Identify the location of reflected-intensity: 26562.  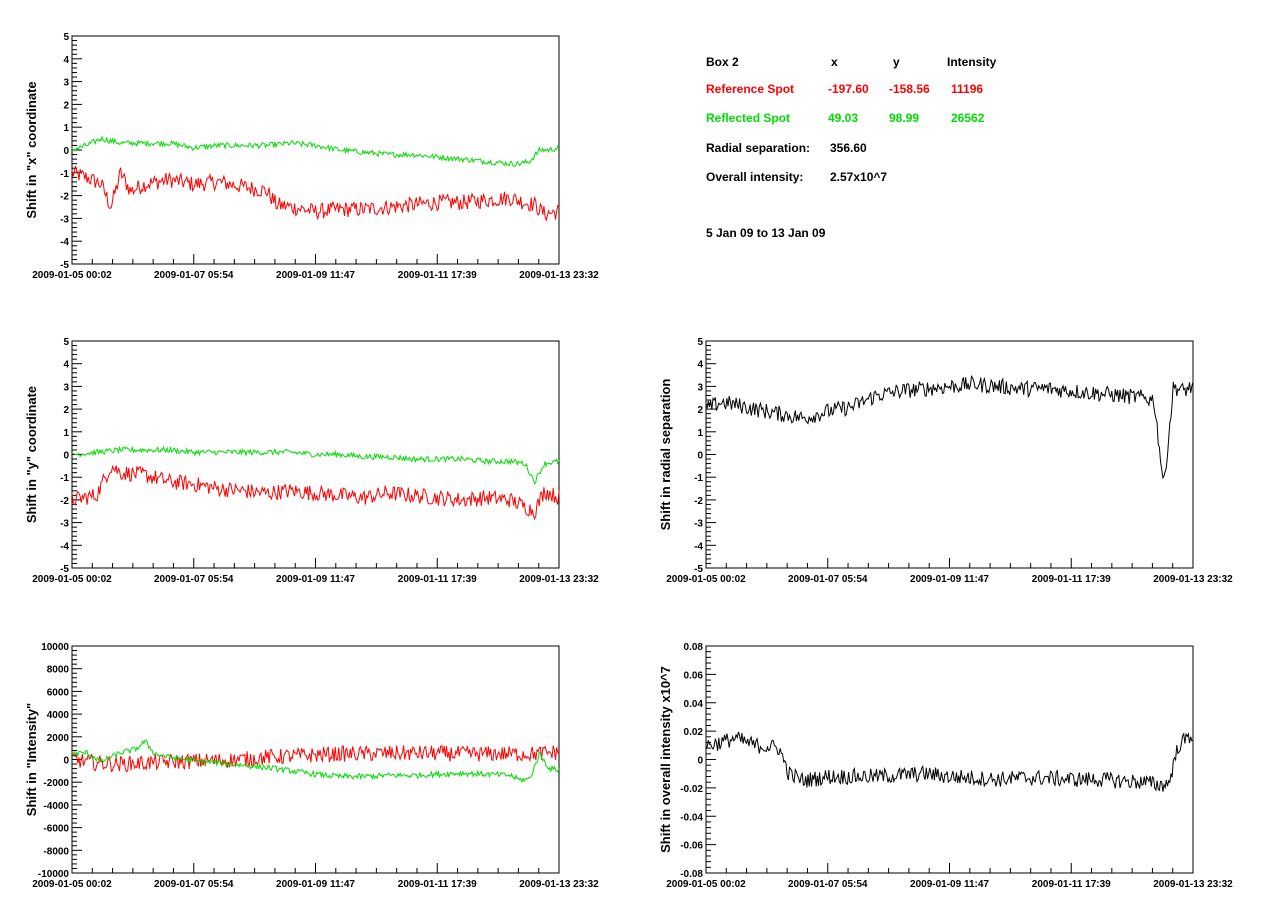
(968, 118).